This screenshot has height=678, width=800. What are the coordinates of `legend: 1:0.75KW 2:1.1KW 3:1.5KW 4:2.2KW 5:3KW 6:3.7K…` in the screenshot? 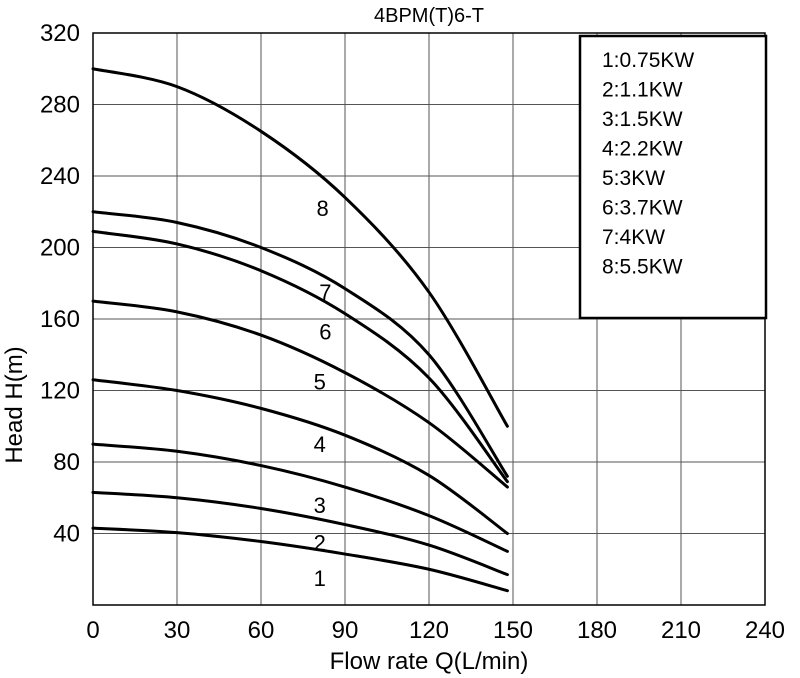 It's located at (673, 177).